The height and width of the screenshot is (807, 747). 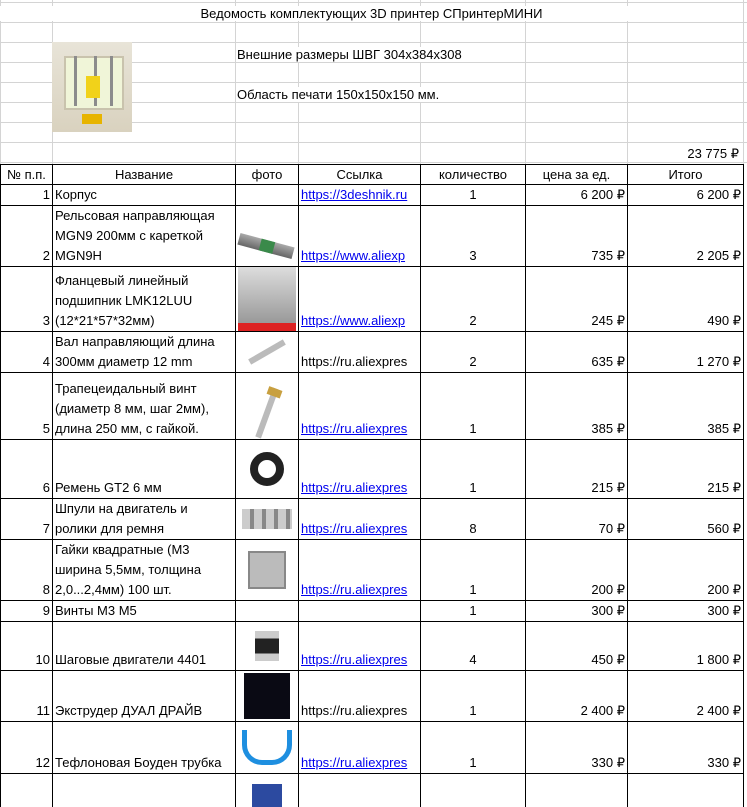 What do you see at coordinates (144, 174) in the screenshot?
I see `column-header: Название` at bounding box center [144, 174].